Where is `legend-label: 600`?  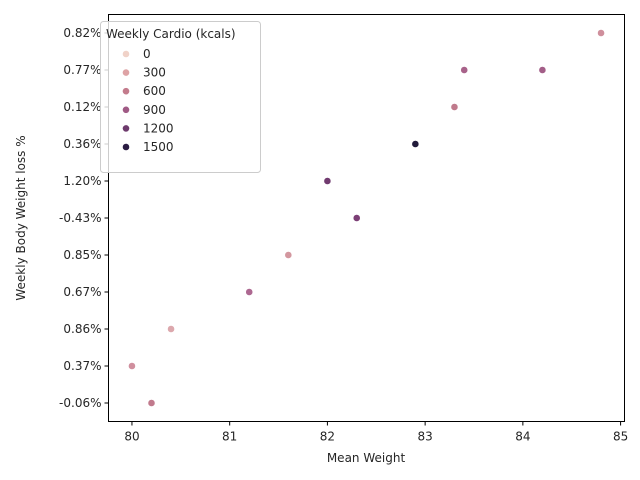 legend-label: 600 is located at coordinates (154, 91).